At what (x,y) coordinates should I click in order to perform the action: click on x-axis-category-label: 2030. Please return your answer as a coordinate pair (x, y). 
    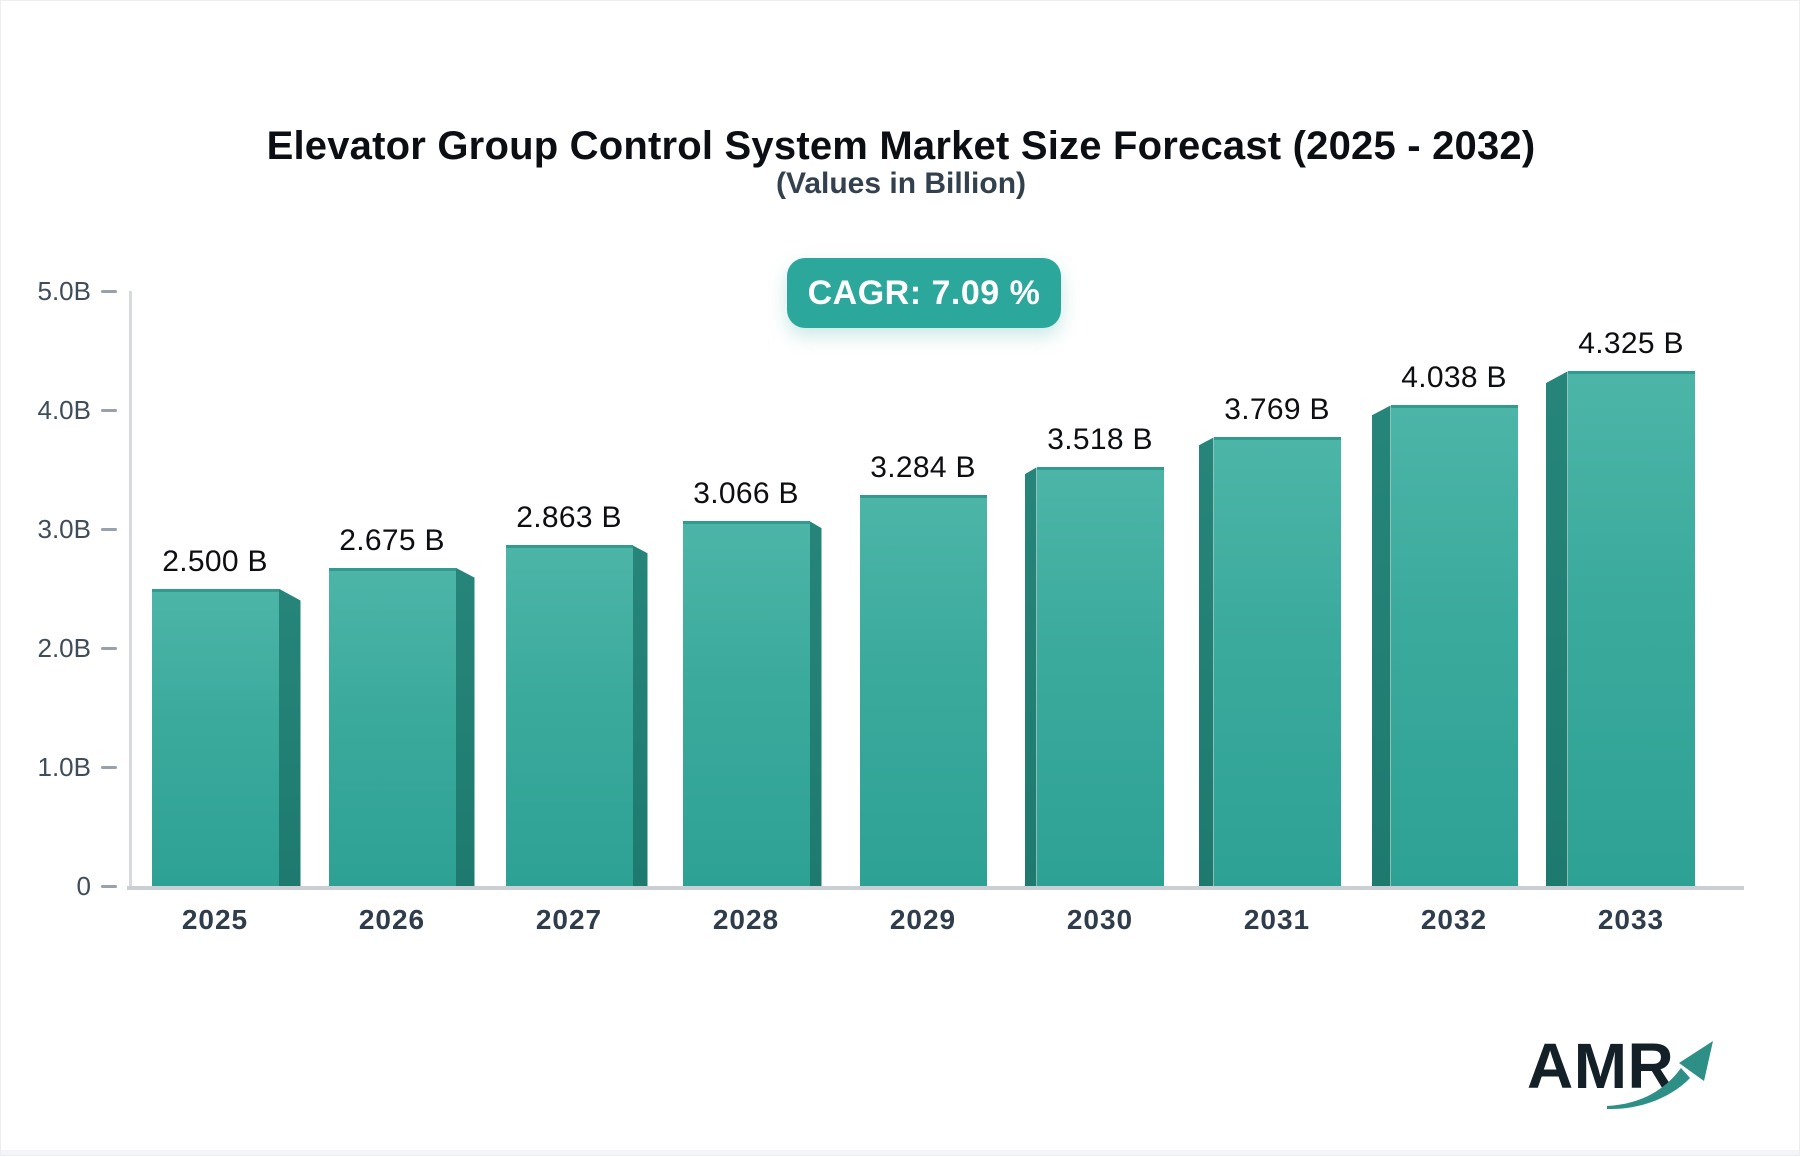
    Looking at the image, I should click on (1100, 919).